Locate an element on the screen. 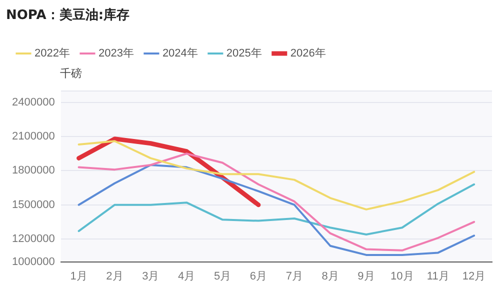  x-tick-label: 11月 is located at coordinates (438, 276).